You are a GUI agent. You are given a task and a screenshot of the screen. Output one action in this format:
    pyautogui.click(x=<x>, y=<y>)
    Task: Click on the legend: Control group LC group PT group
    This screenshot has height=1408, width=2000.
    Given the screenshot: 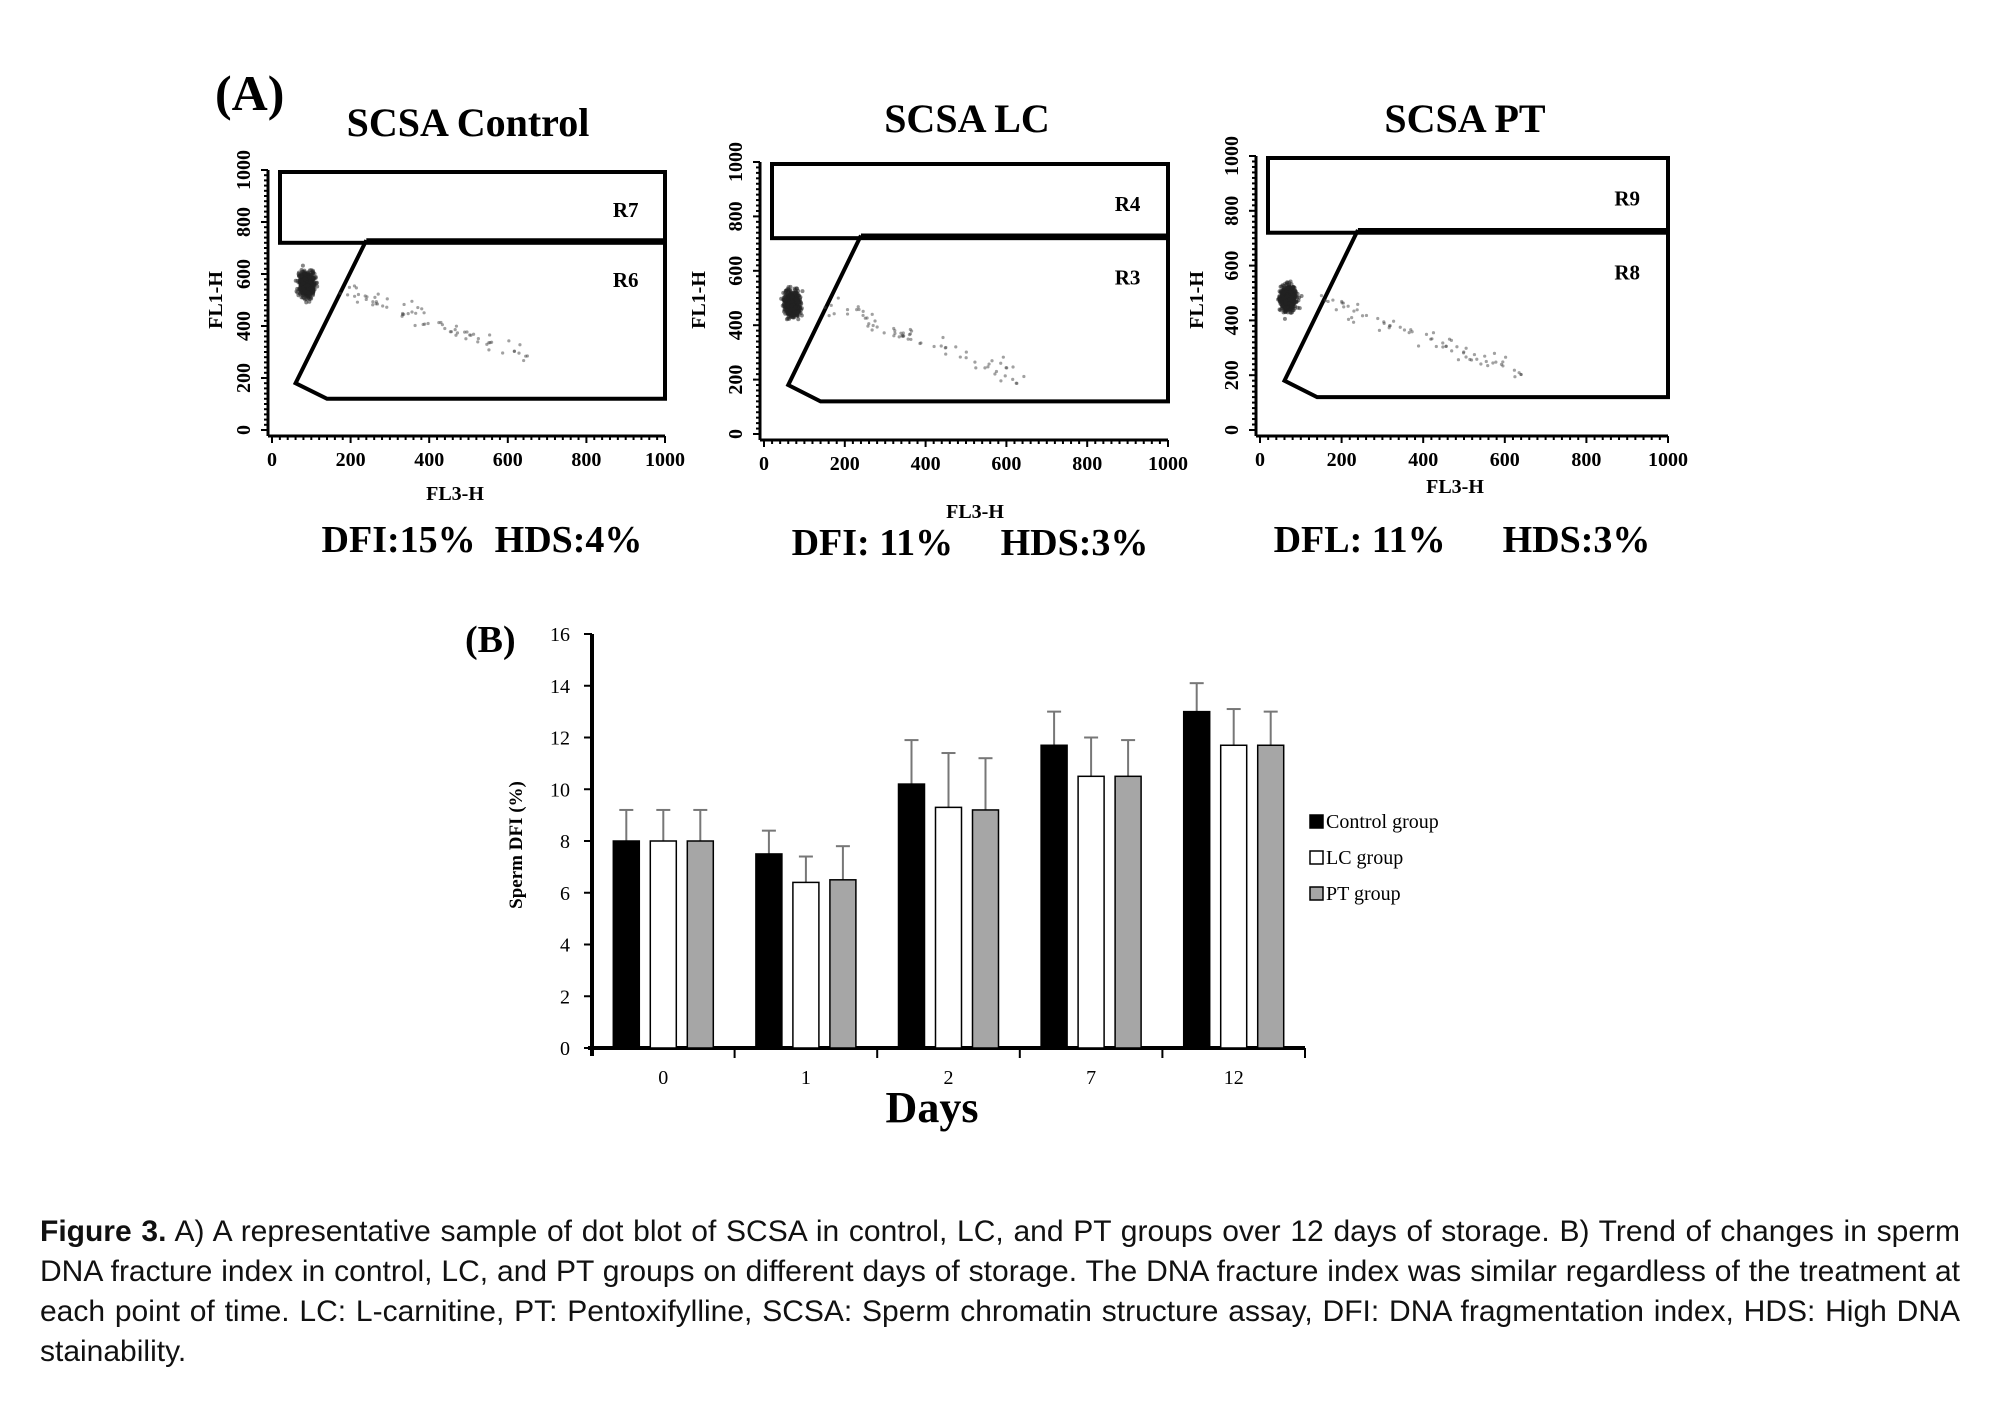 What is the action you would take?
    pyautogui.click(x=1374, y=858)
    